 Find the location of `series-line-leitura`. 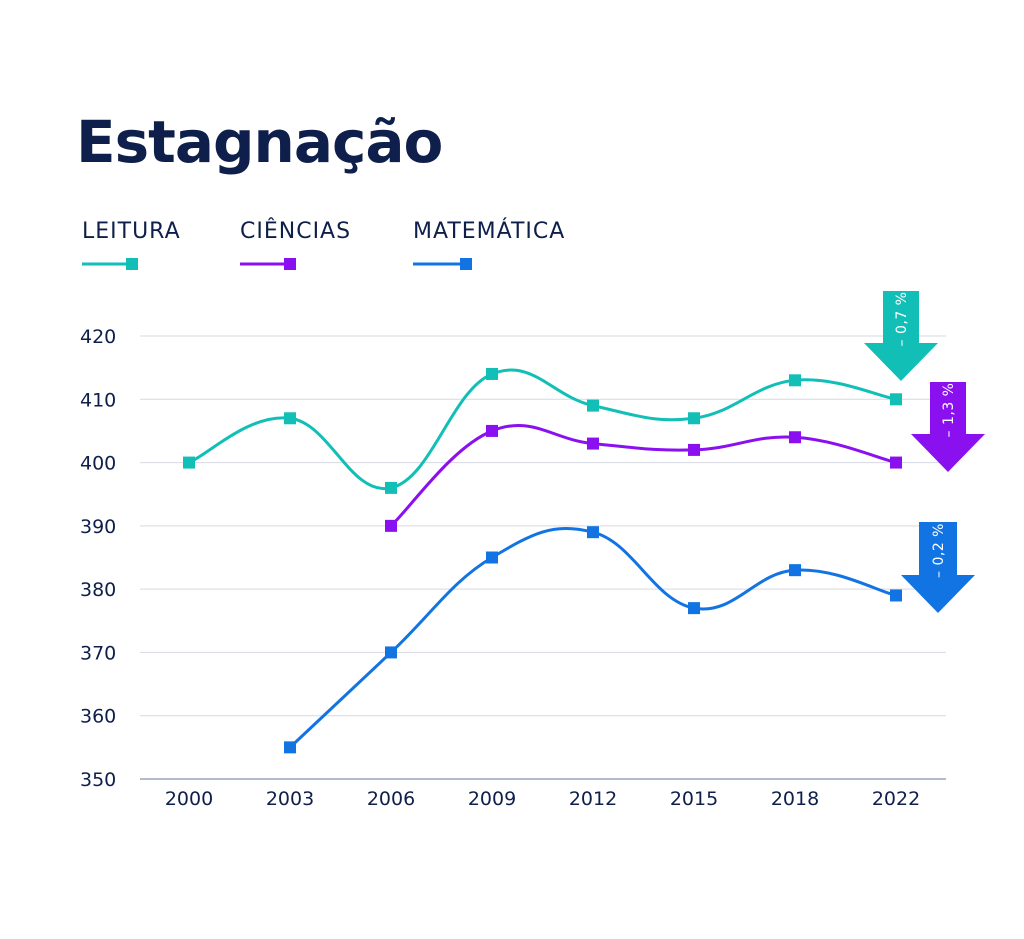

series-line-leitura is located at coordinates (542, 429).